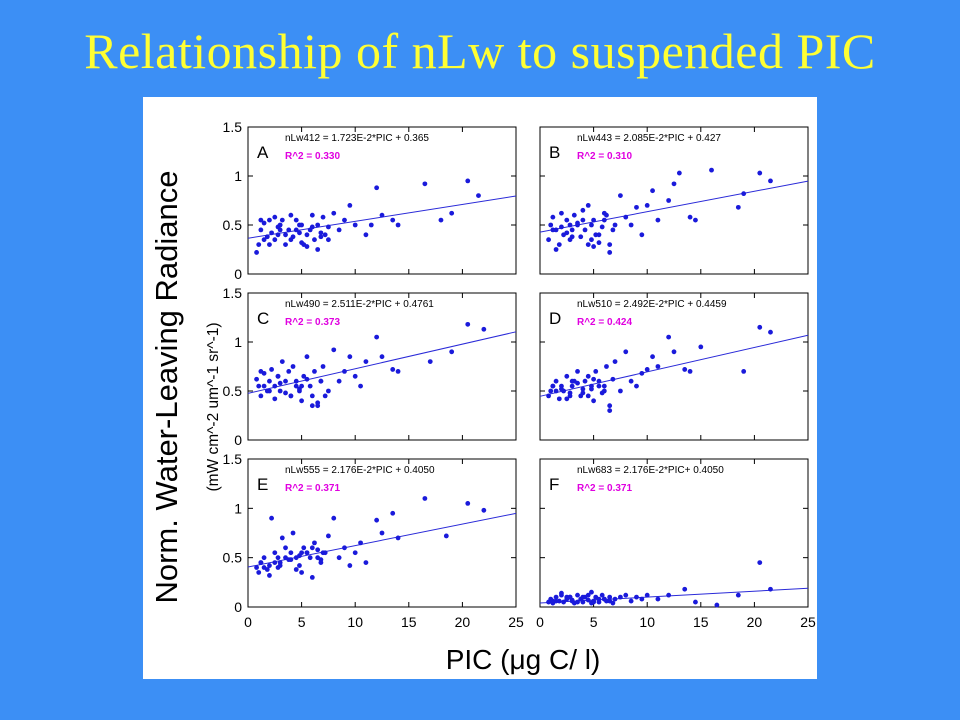 This screenshot has height=720, width=960. What do you see at coordinates (166, 386) in the screenshot?
I see `y-axis-label-main: Norm. Water-Leaving Radiance` at bounding box center [166, 386].